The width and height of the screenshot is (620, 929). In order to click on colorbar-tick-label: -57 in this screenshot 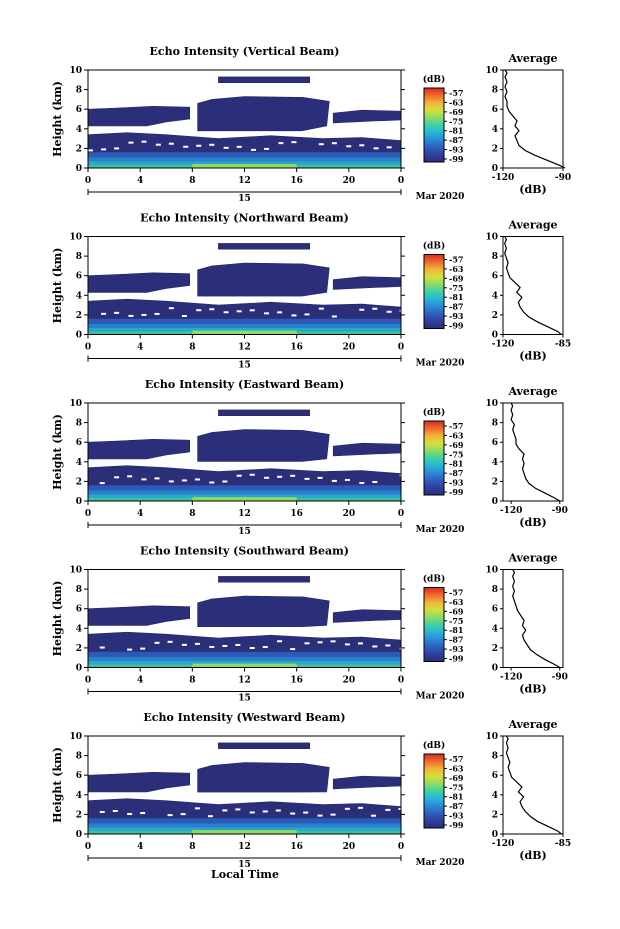, I will do `click(456, 426)`.